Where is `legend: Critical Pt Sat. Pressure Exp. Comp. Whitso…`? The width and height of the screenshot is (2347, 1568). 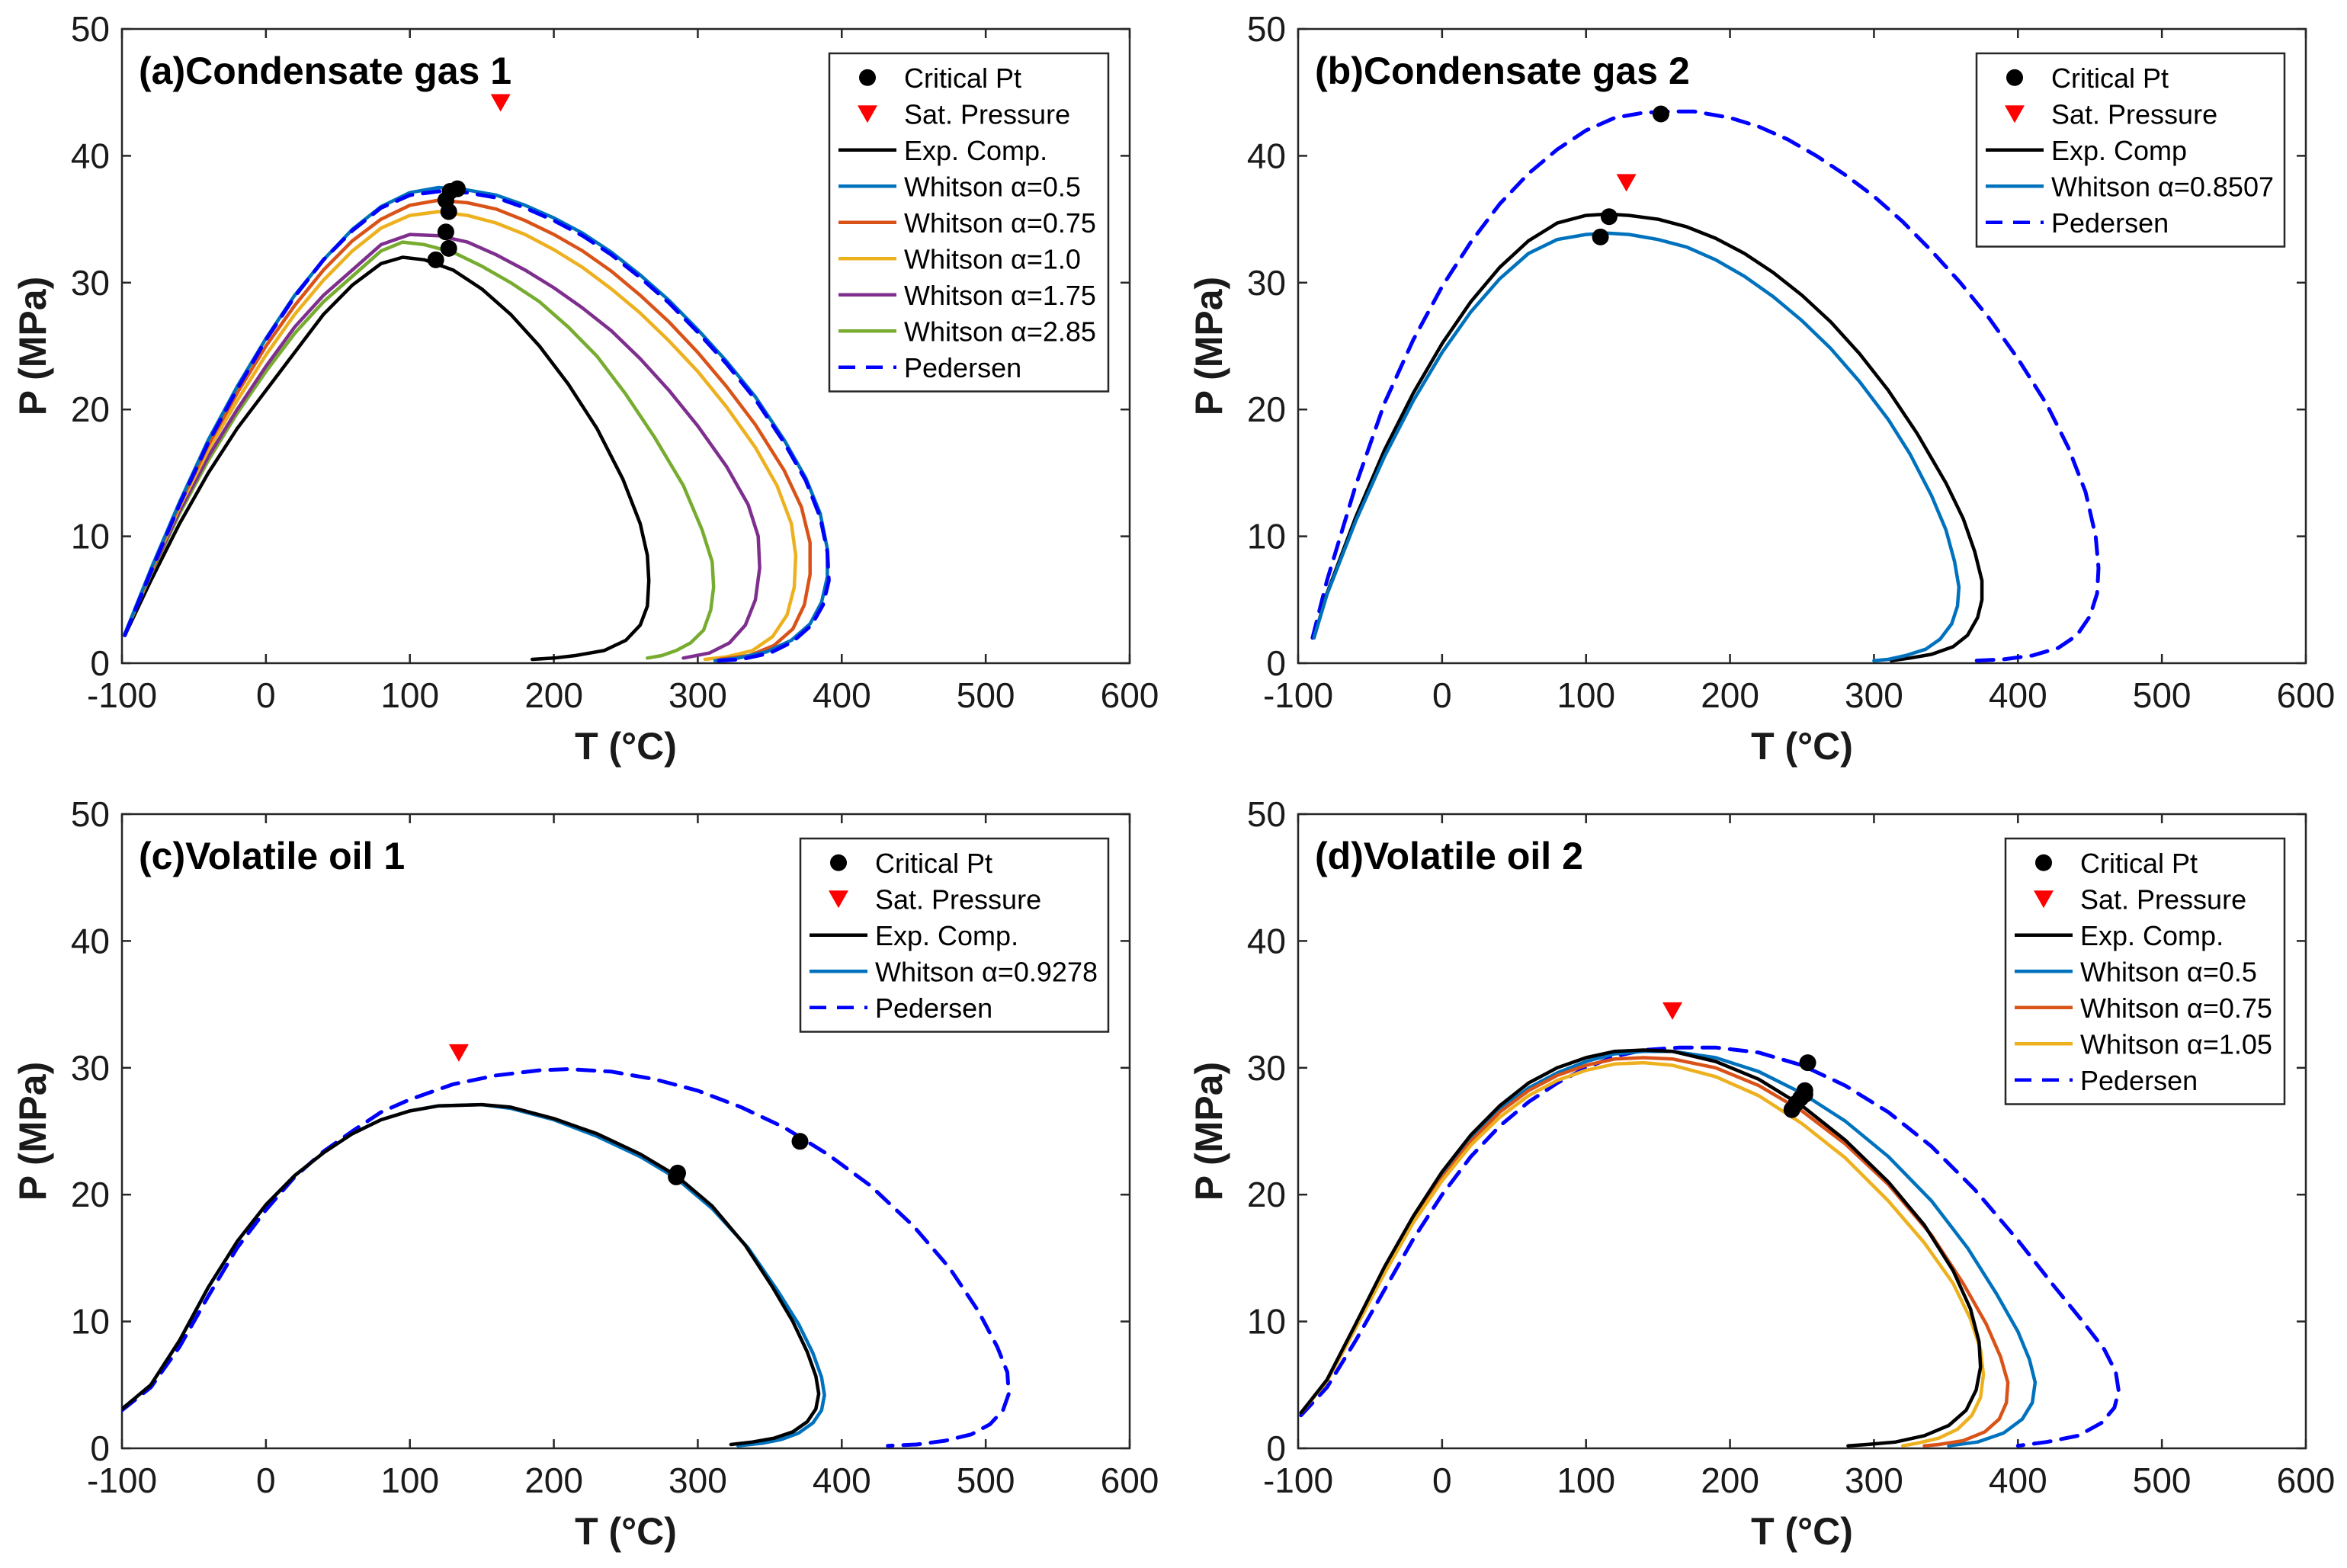
legend: Critical Pt Sat. Pressure Exp. Comp. Whitso… is located at coordinates (2145, 971).